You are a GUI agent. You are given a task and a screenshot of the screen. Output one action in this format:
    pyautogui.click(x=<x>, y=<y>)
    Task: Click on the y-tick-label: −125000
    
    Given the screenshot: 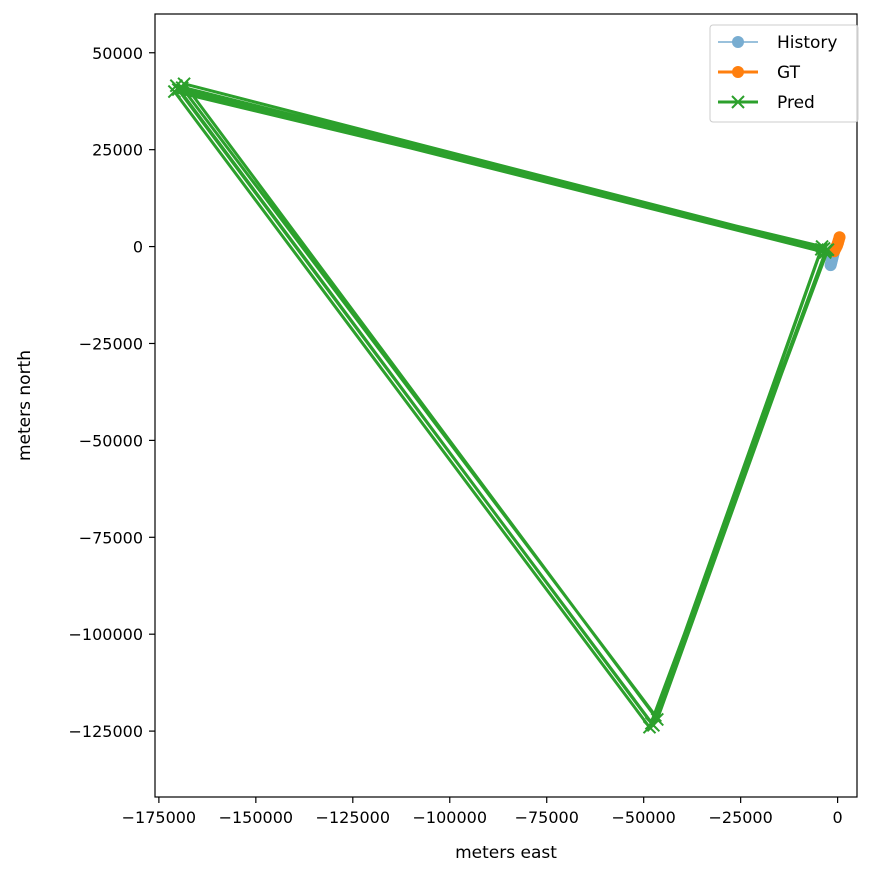 What is the action you would take?
    pyautogui.click(x=106, y=731)
    